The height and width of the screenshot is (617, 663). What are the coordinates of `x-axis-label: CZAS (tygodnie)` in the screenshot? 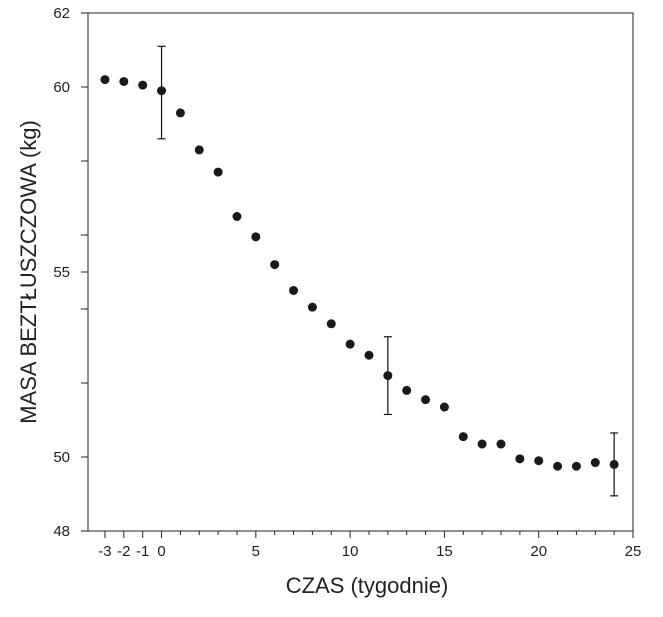 It's located at (367, 585).